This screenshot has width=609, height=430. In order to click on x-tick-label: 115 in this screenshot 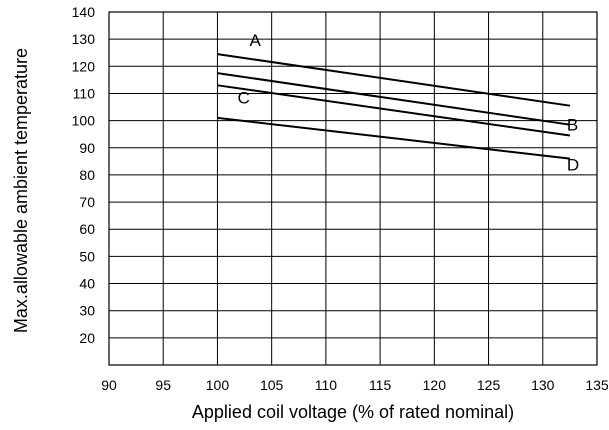, I will do `click(380, 385)`.